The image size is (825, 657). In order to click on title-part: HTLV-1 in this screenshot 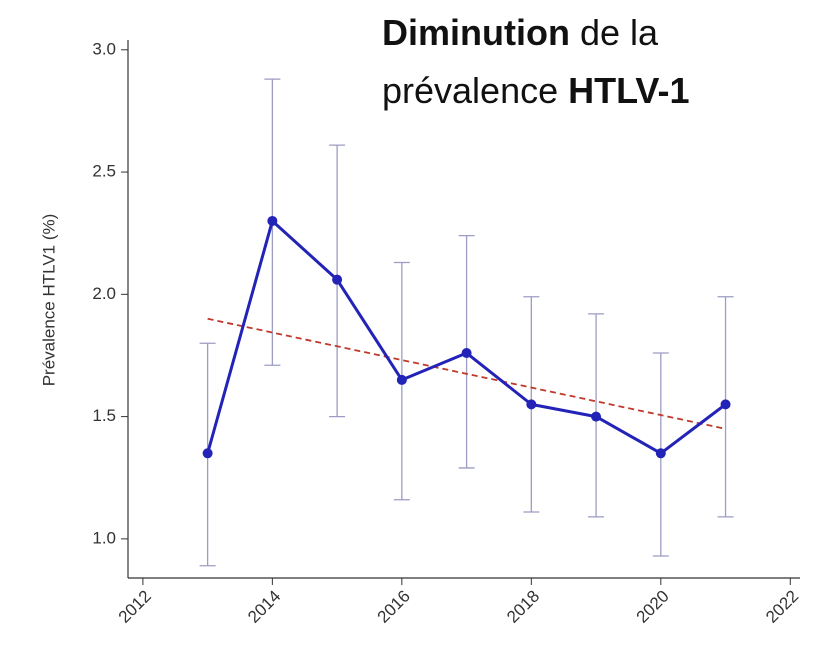, I will do `click(628, 90)`.